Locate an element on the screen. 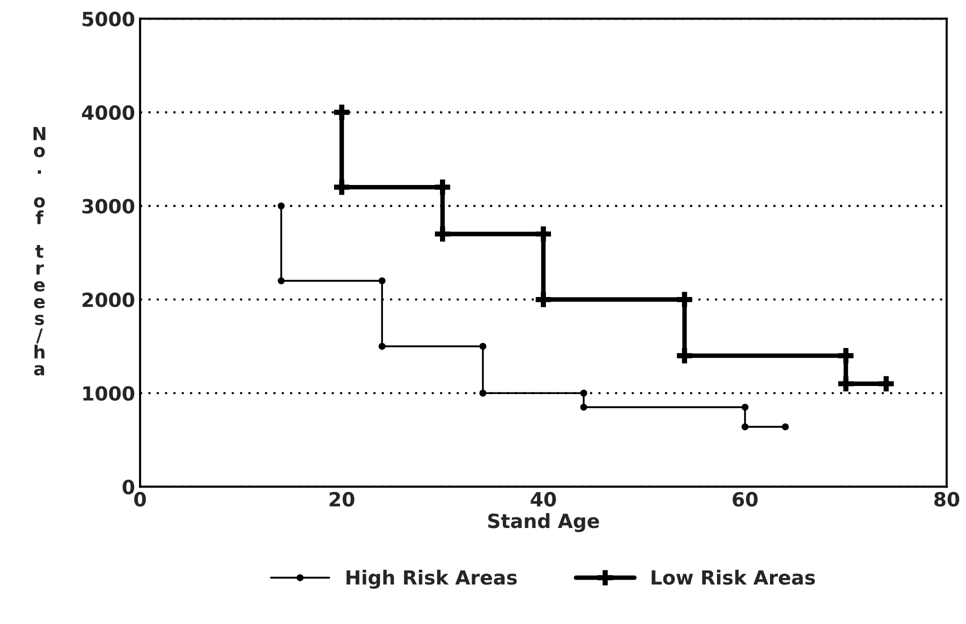 The image size is (966, 624). x-tick-label: 40 is located at coordinates (543, 499).